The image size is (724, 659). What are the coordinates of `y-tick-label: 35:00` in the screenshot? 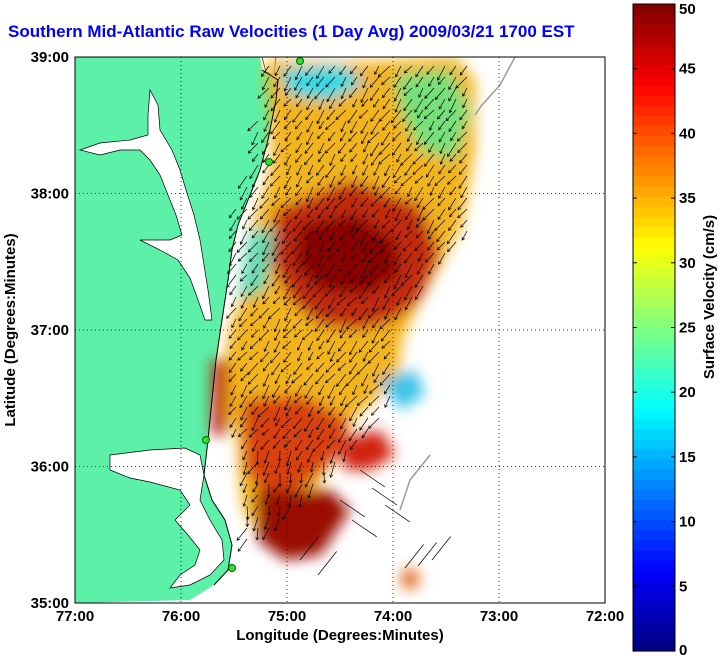 It's located at (50, 603).